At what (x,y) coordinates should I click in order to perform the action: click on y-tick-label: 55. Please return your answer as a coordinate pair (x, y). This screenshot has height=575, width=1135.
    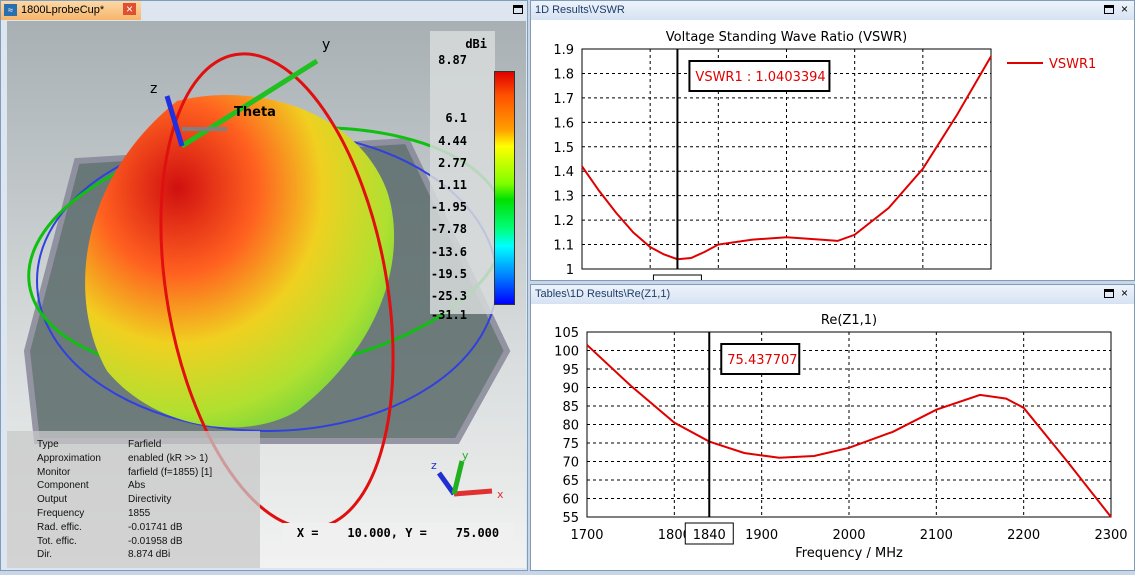
    Looking at the image, I should click on (570, 518).